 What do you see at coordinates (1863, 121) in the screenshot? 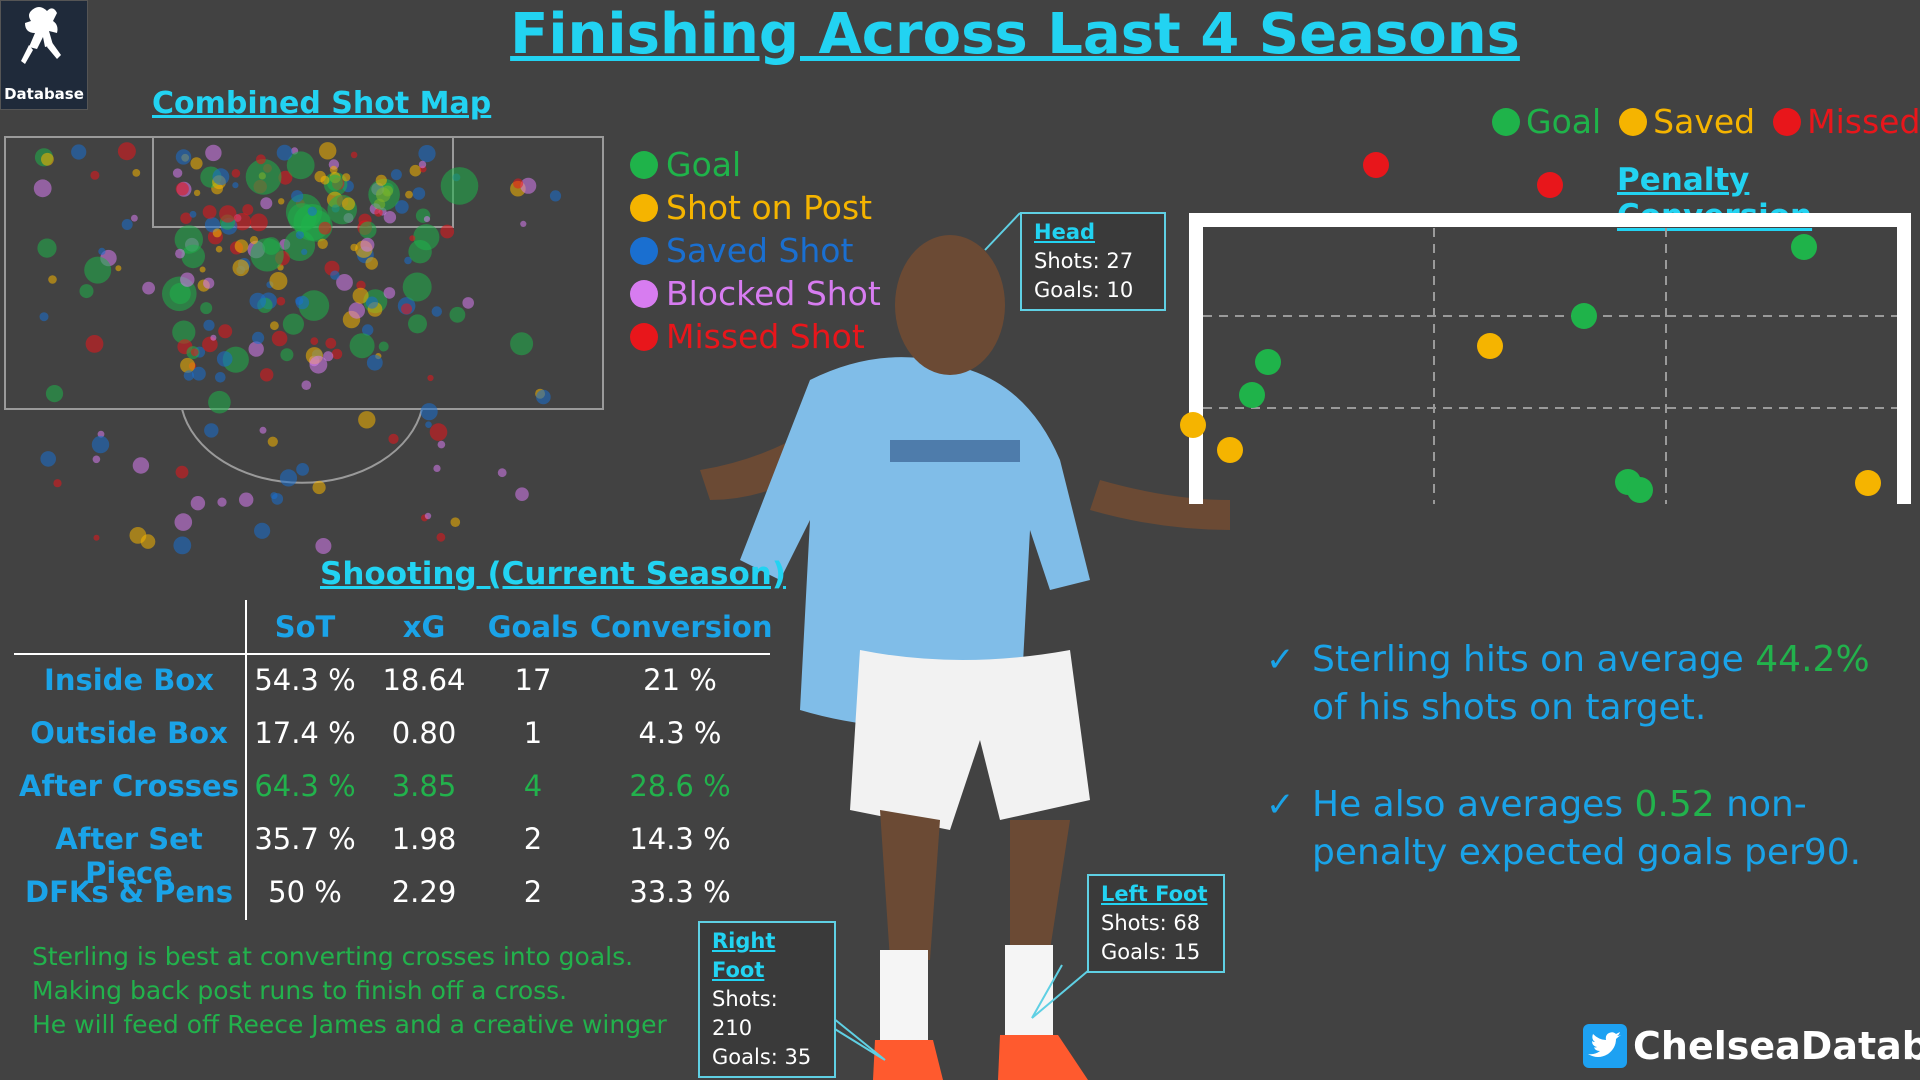
I see `pen-legend-missed-label: Missed` at bounding box center [1863, 121].